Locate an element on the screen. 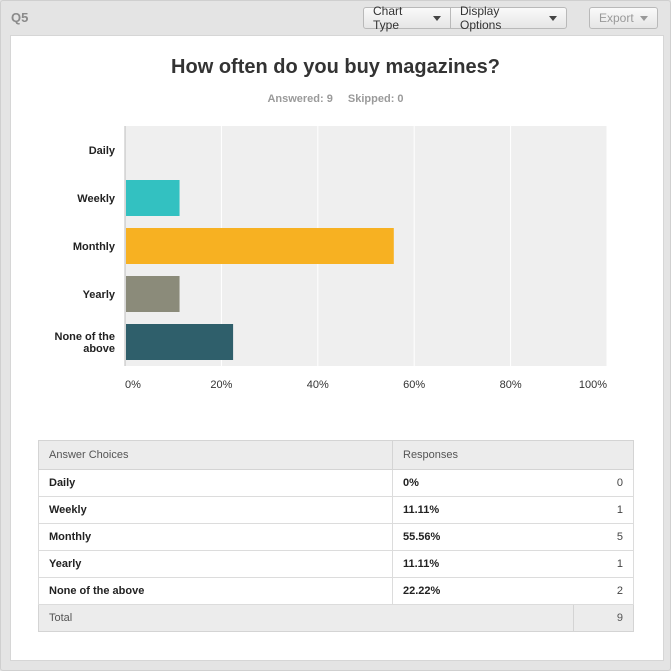 Image resolution: width=671 pixels, height=671 pixels. table-row: Weekly 11.11% 1 is located at coordinates (336, 510).